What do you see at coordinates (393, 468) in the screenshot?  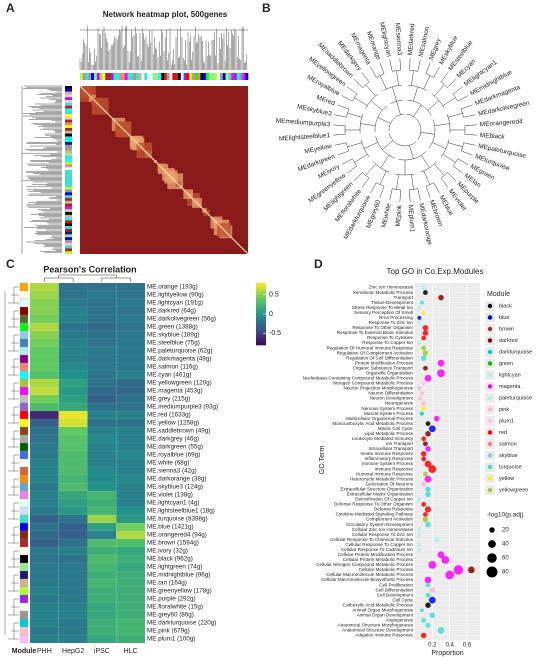 I see `y-tick-label: Immune Response` at bounding box center [393, 468].